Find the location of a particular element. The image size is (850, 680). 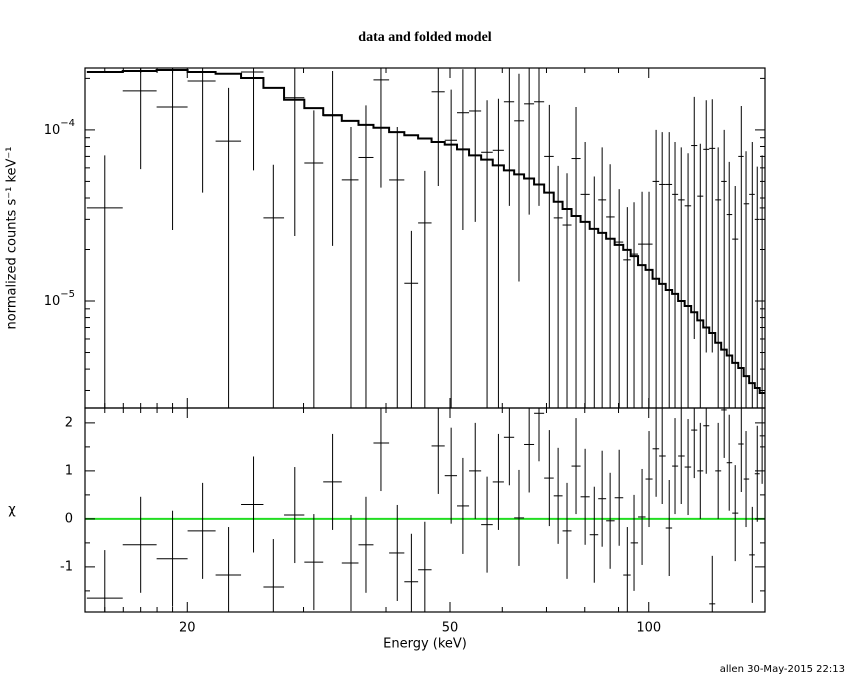

footer: allen 30-May-2015 22:13 is located at coordinates (782, 669).